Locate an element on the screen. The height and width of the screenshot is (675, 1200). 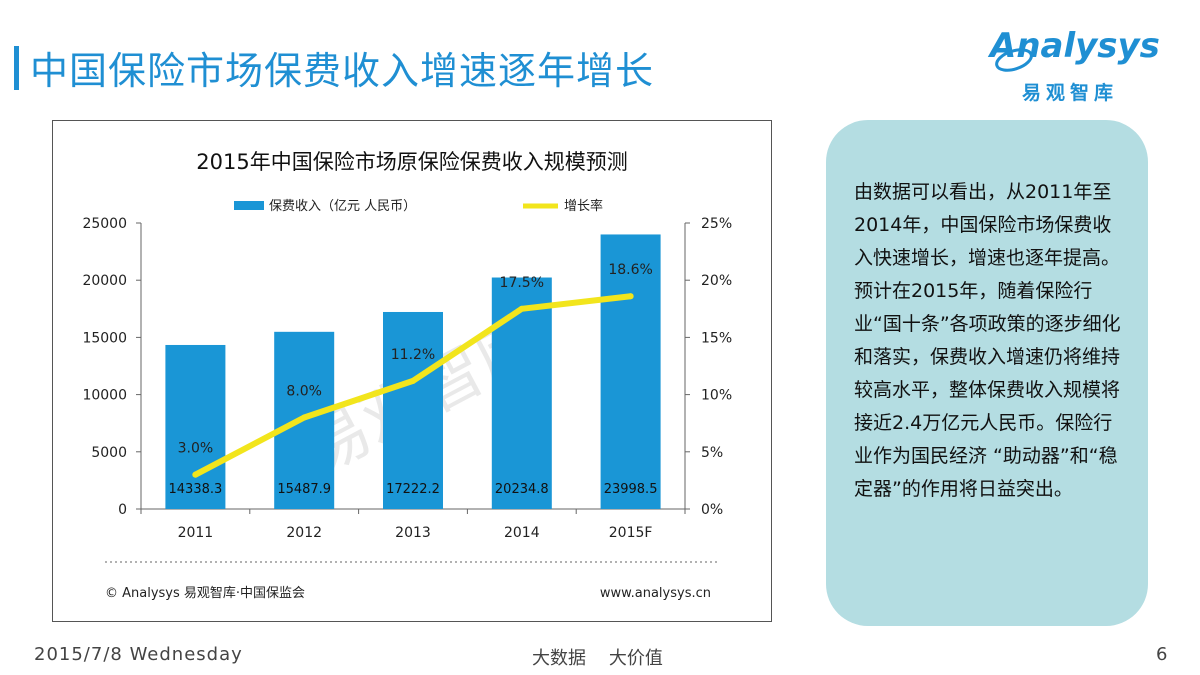
bar-2011 is located at coordinates (195, 426).